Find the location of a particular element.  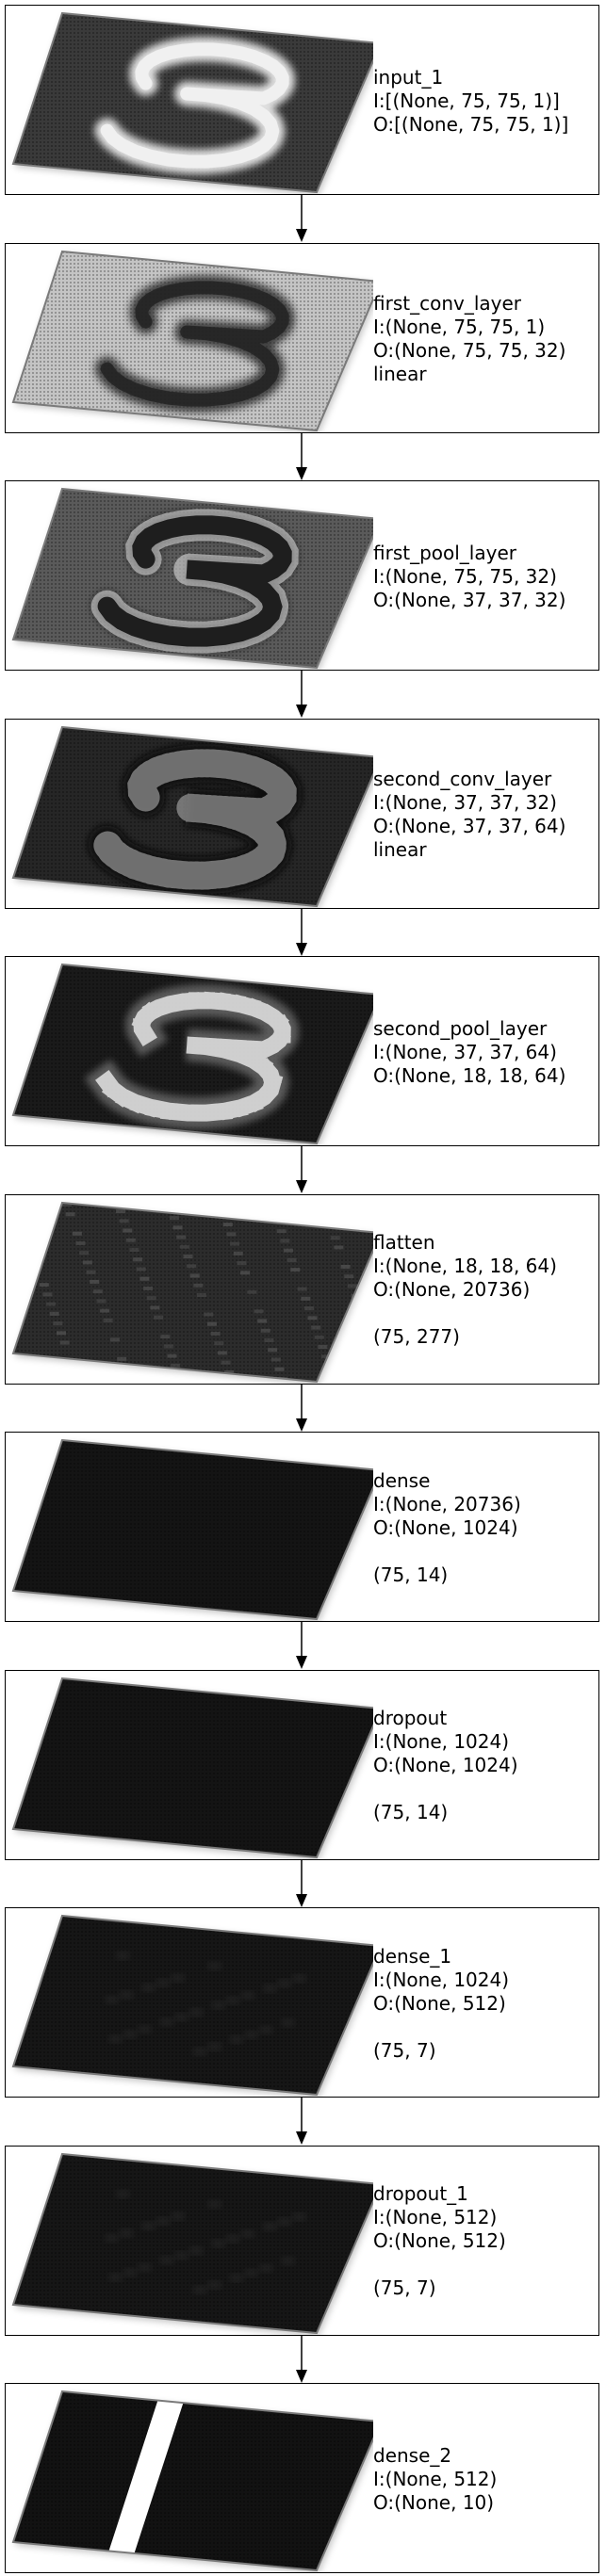

layer-input-shape: I:(None, 37, 37, 64) is located at coordinates (465, 1051).